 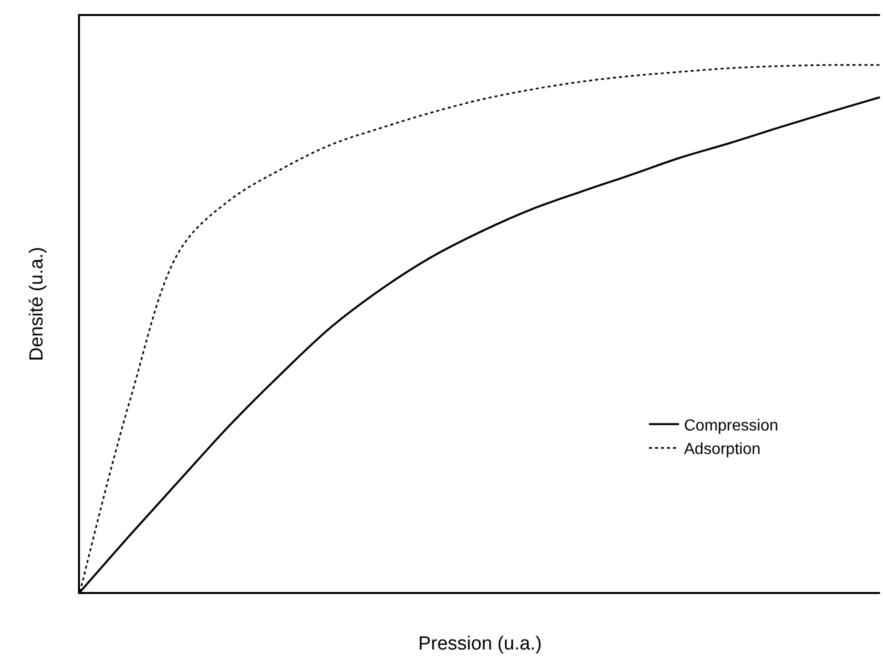 I want to click on legend-label: Adsorption, so click(x=722, y=449).